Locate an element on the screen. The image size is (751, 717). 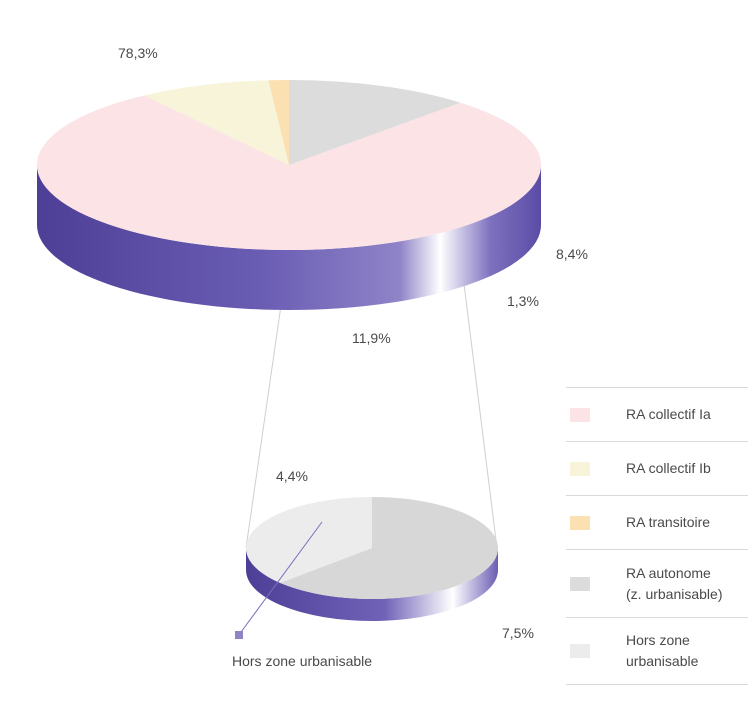
exploded-pie-side is located at coordinates (372, 584).